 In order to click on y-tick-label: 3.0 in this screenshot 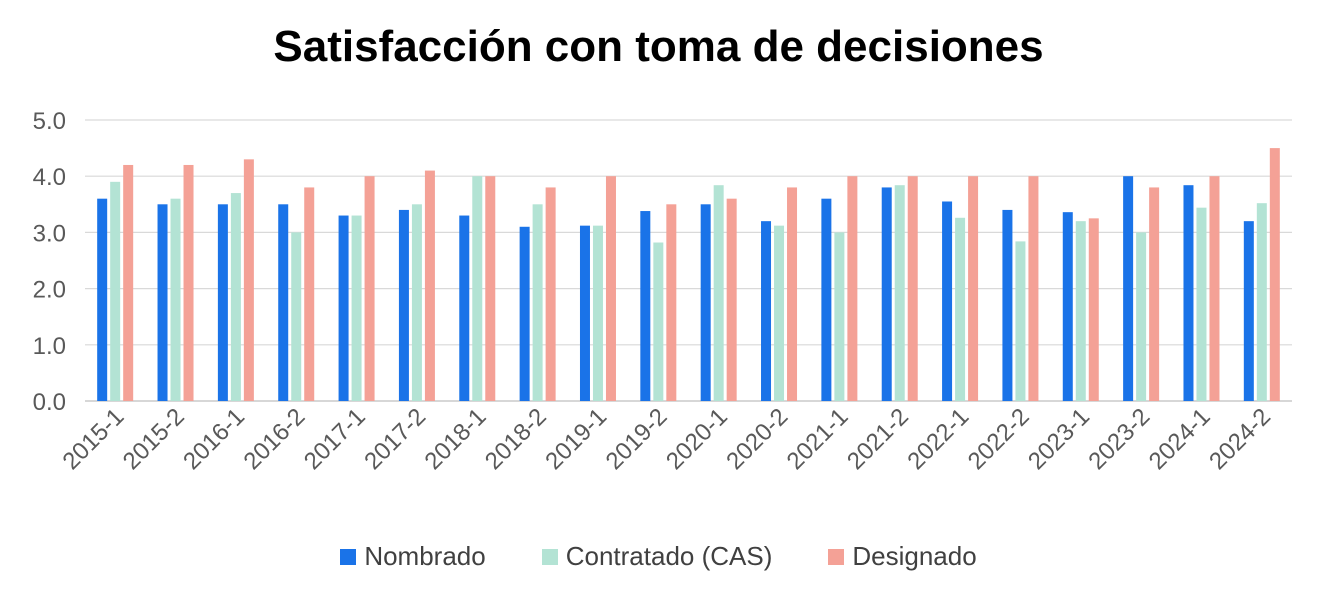, I will do `click(49, 233)`.